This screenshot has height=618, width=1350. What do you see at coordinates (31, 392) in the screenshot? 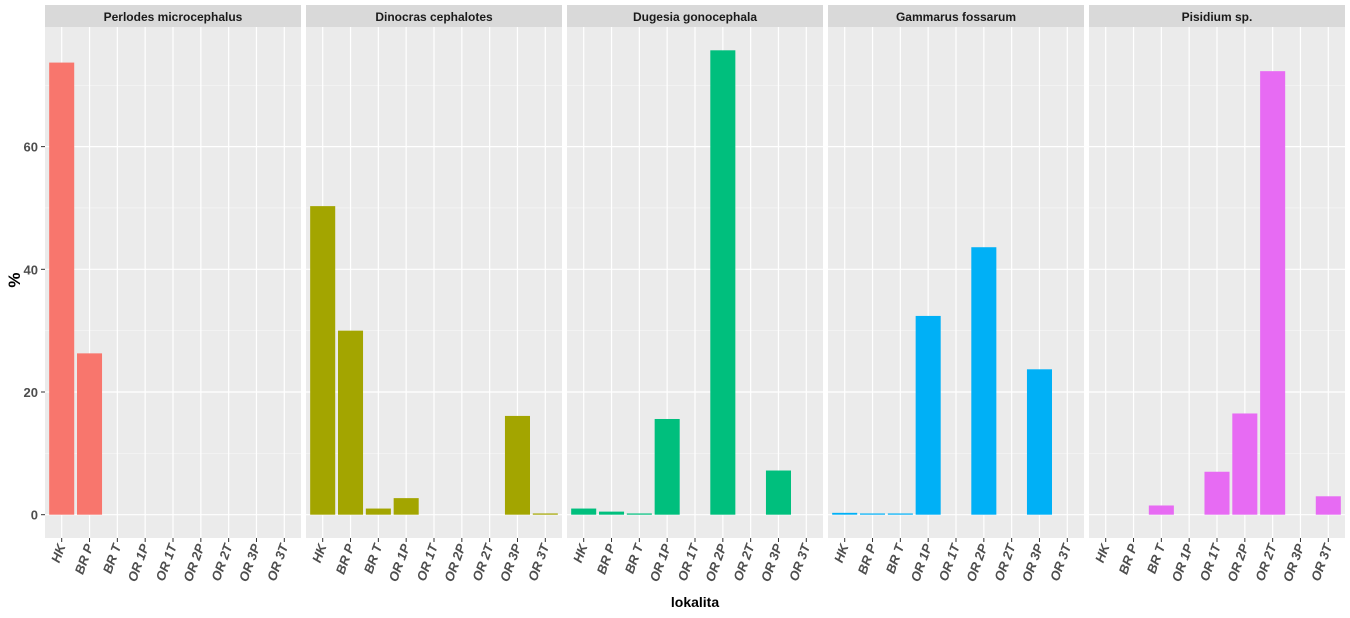
I see `y-tick-label: 20` at bounding box center [31, 392].